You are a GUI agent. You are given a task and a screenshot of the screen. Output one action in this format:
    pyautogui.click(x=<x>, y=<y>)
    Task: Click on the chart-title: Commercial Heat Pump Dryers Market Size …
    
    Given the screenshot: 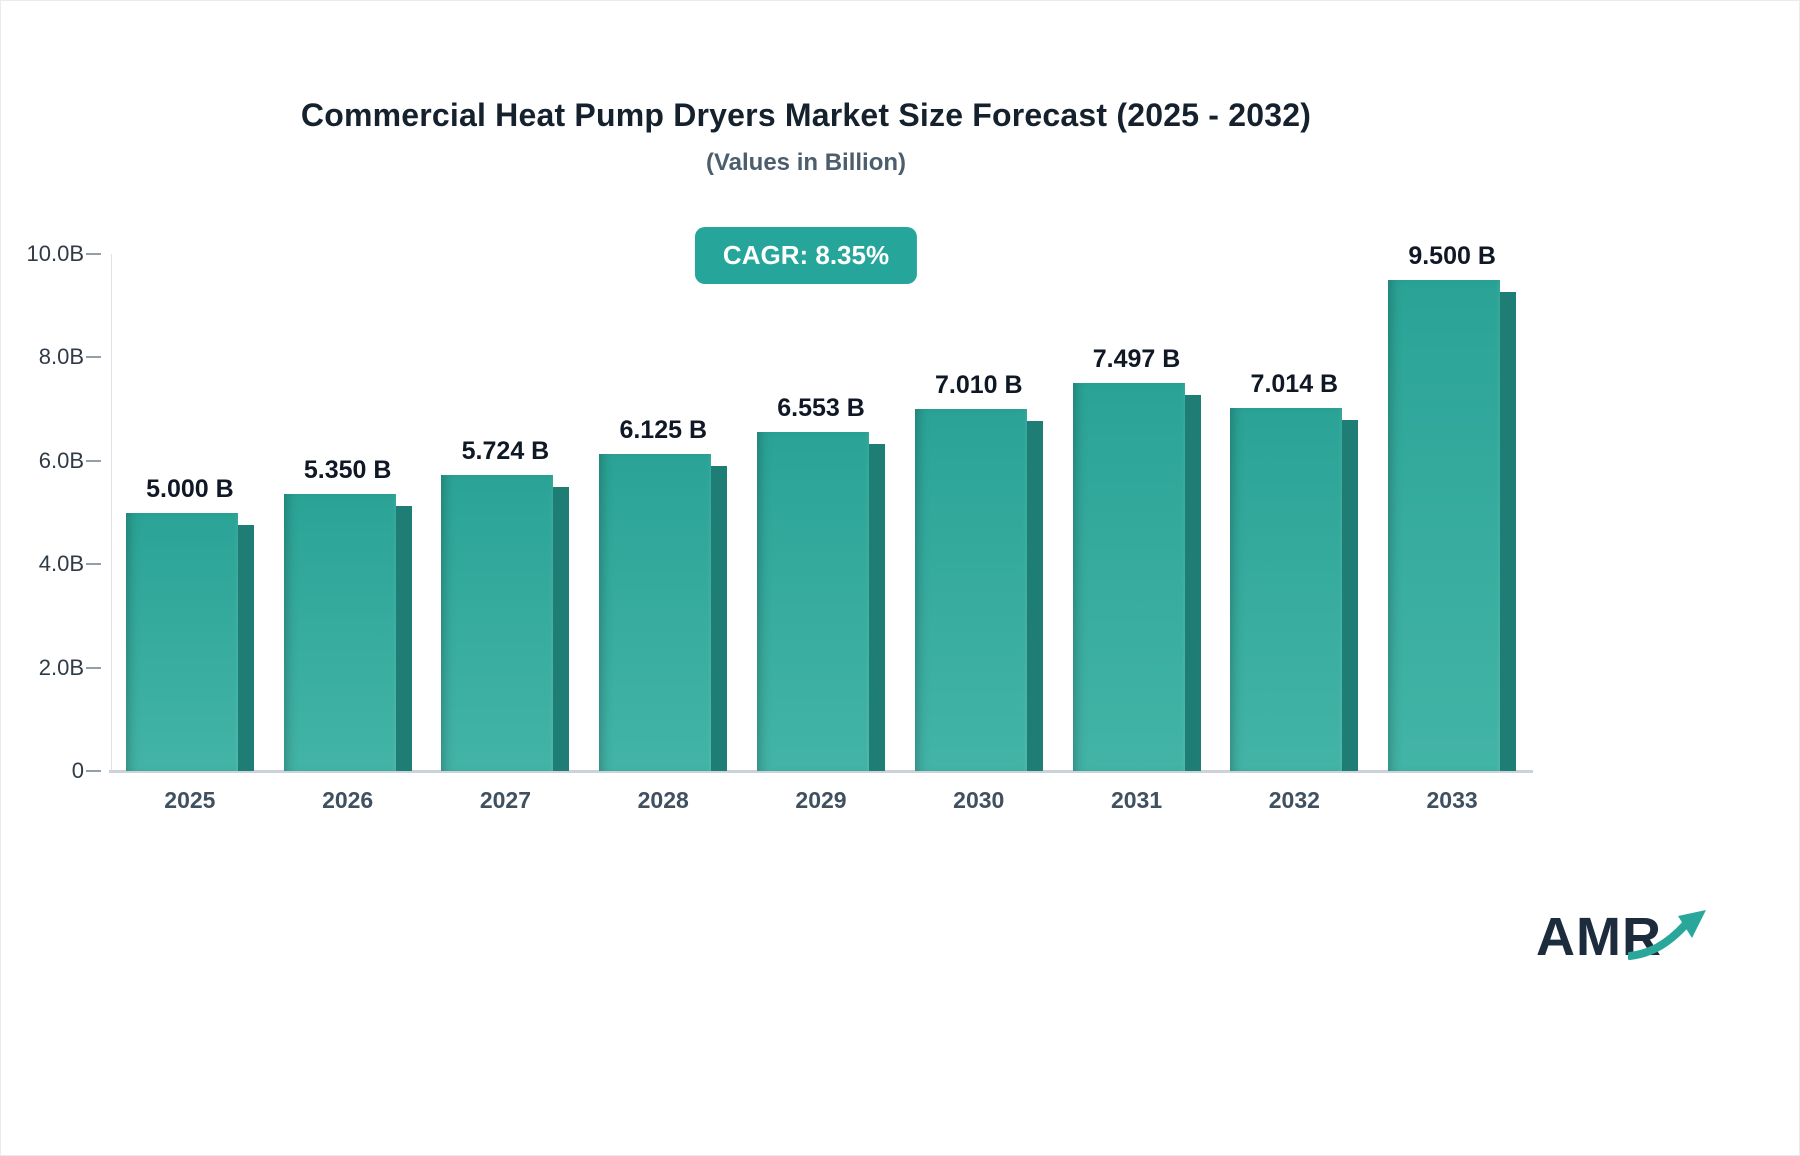 What is the action you would take?
    pyautogui.click(x=806, y=115)
    